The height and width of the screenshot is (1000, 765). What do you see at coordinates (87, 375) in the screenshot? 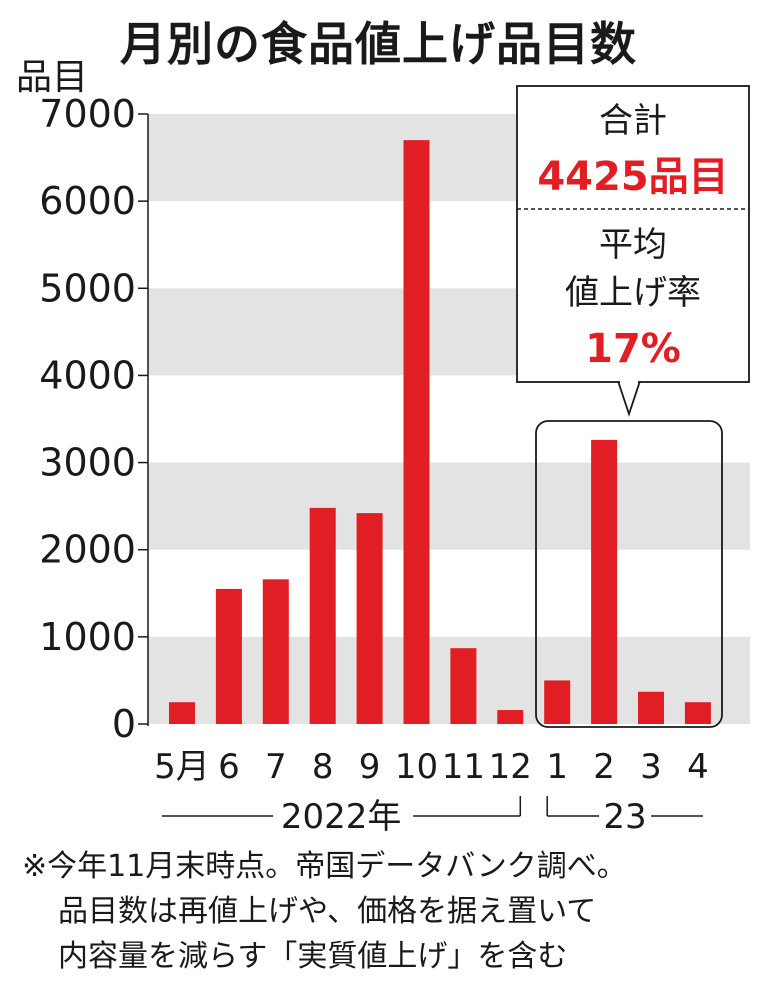
I see `y-tick-label: 4000` at bounding box center [87, 375].